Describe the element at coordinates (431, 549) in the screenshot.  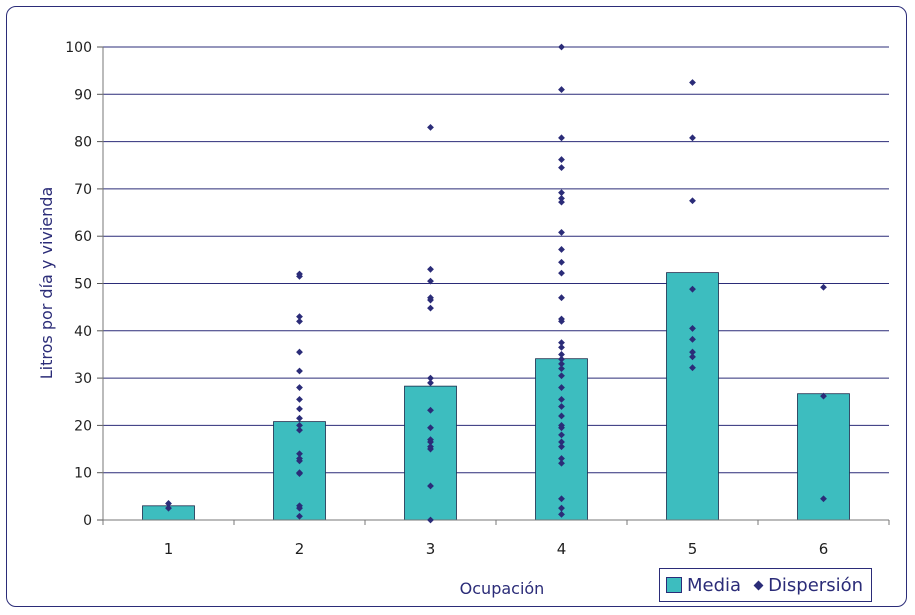
I see `x-tick-label: 3` at that location.